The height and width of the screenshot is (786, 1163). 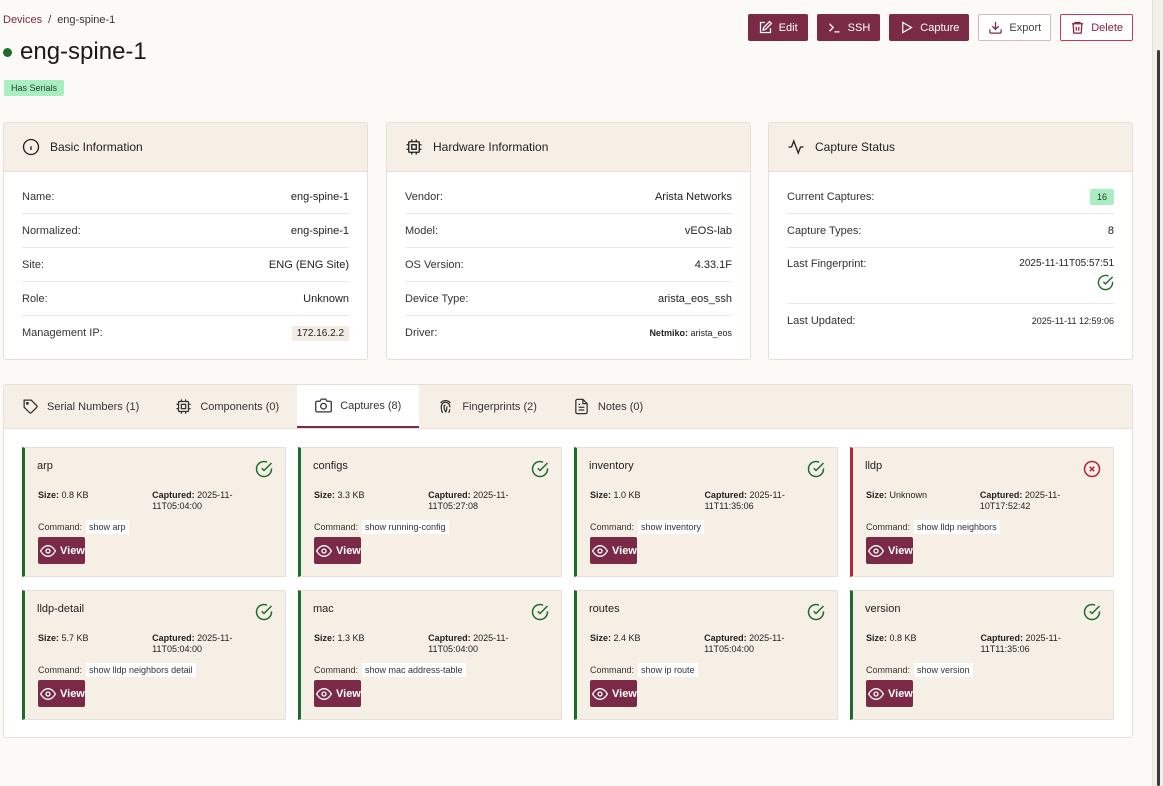 What do you see at coordinates (874, 466) in the screenshot?
I see `capture-name: lldp` at bounding box center [874, 466].